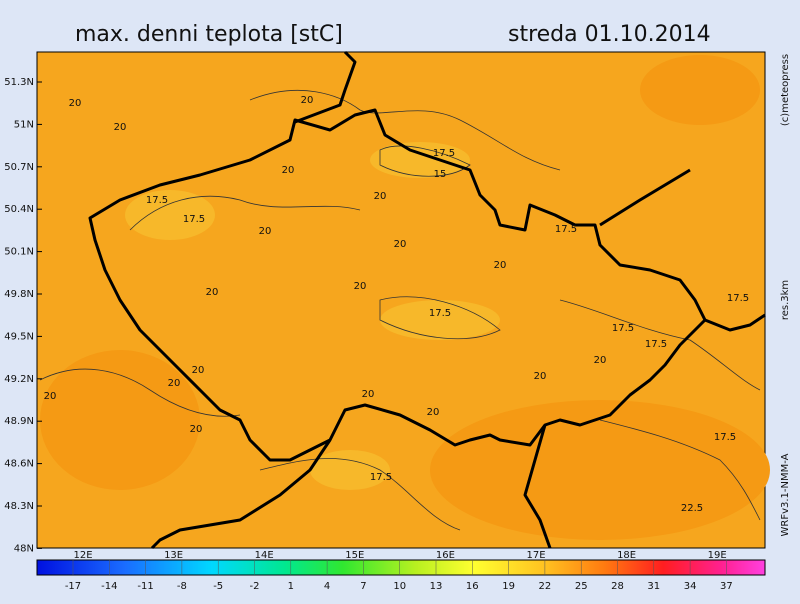 This screenshot has width=800, height=604. What do you see at coordinates (82, 555) in the screenshot?
I see `lon-label: 12E` at bounding box center [82, 555].